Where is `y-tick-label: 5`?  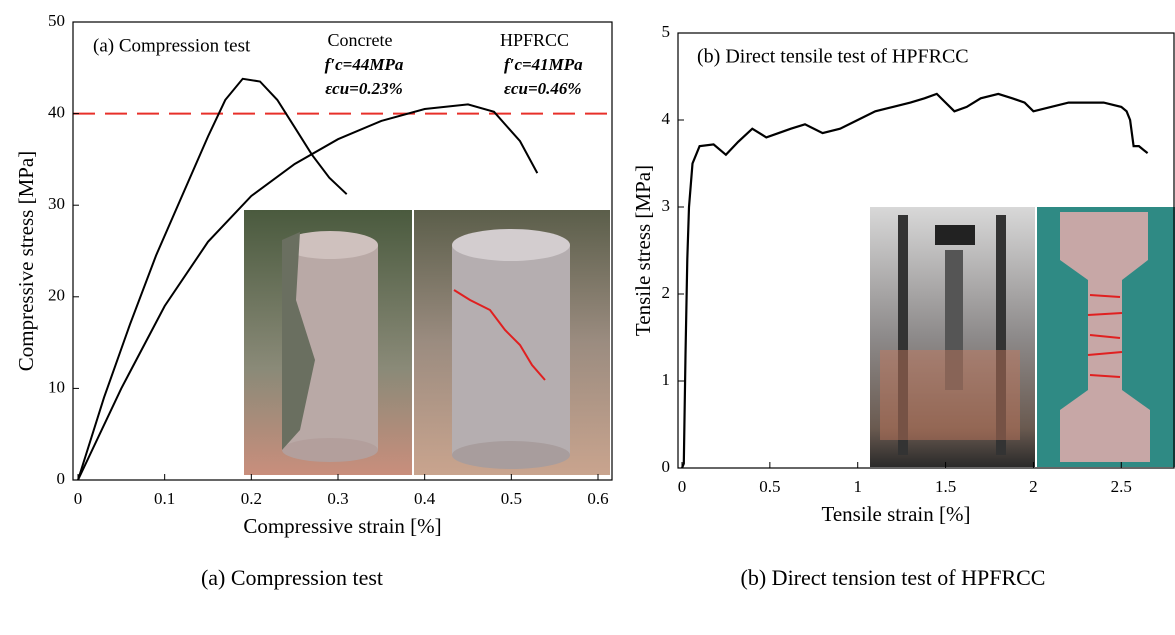 y-tick-label: 5 is located at coordinates (666, 31).